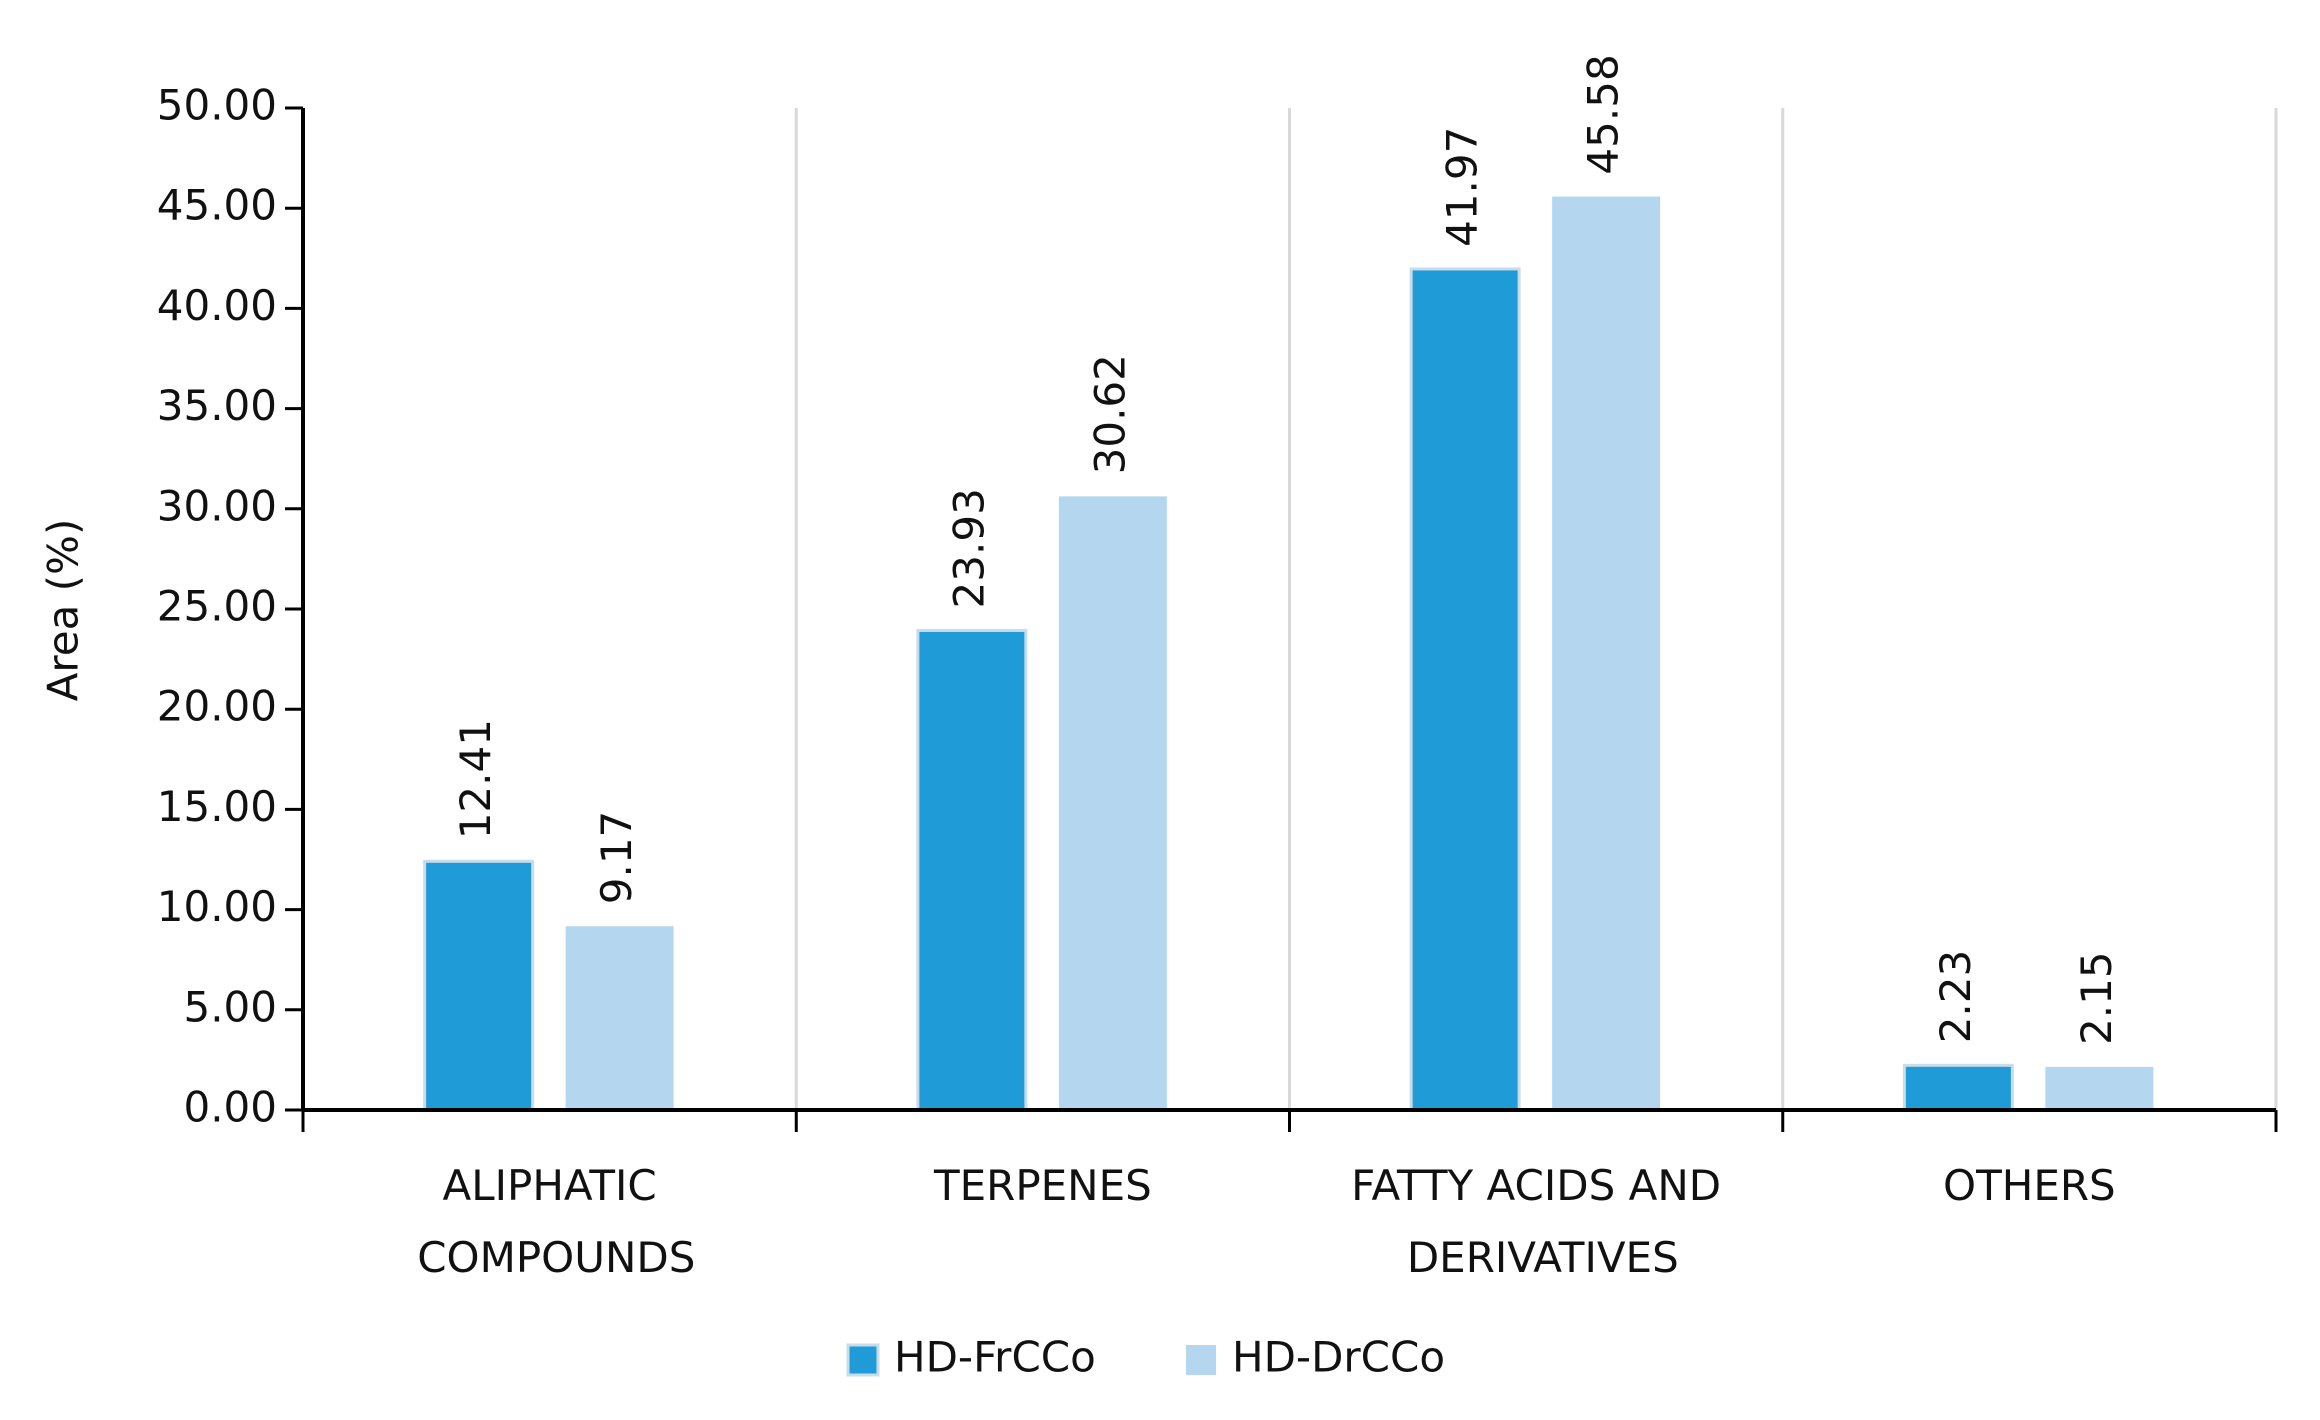 This screenshot has width=2320, height=1420. Describe the element at coordinates (217, 305) in the screenshot. I see `y-tick-label: 40.00` at that location.